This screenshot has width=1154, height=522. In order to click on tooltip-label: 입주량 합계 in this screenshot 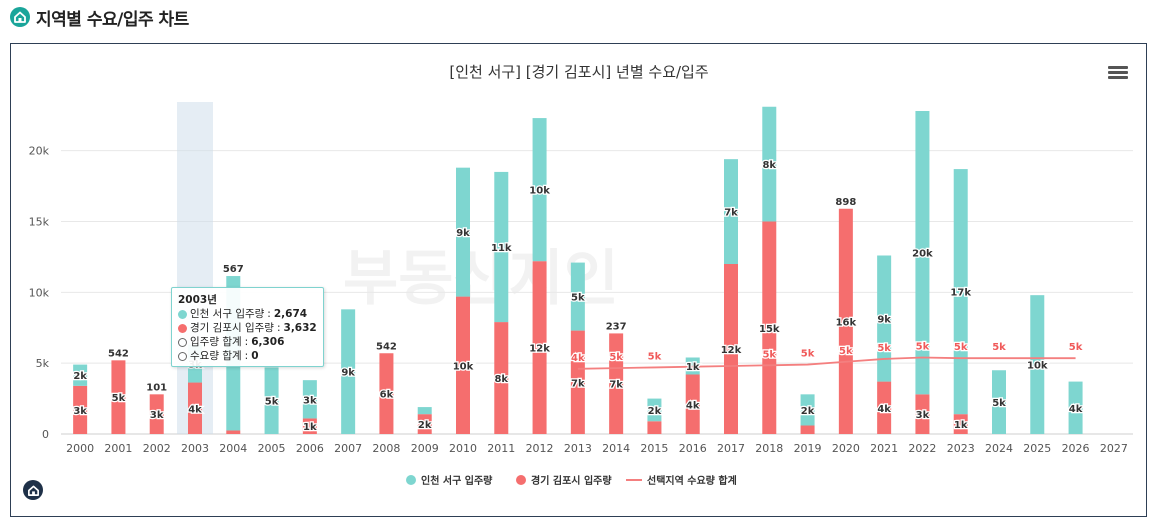, I will do `click(216, 342)`.